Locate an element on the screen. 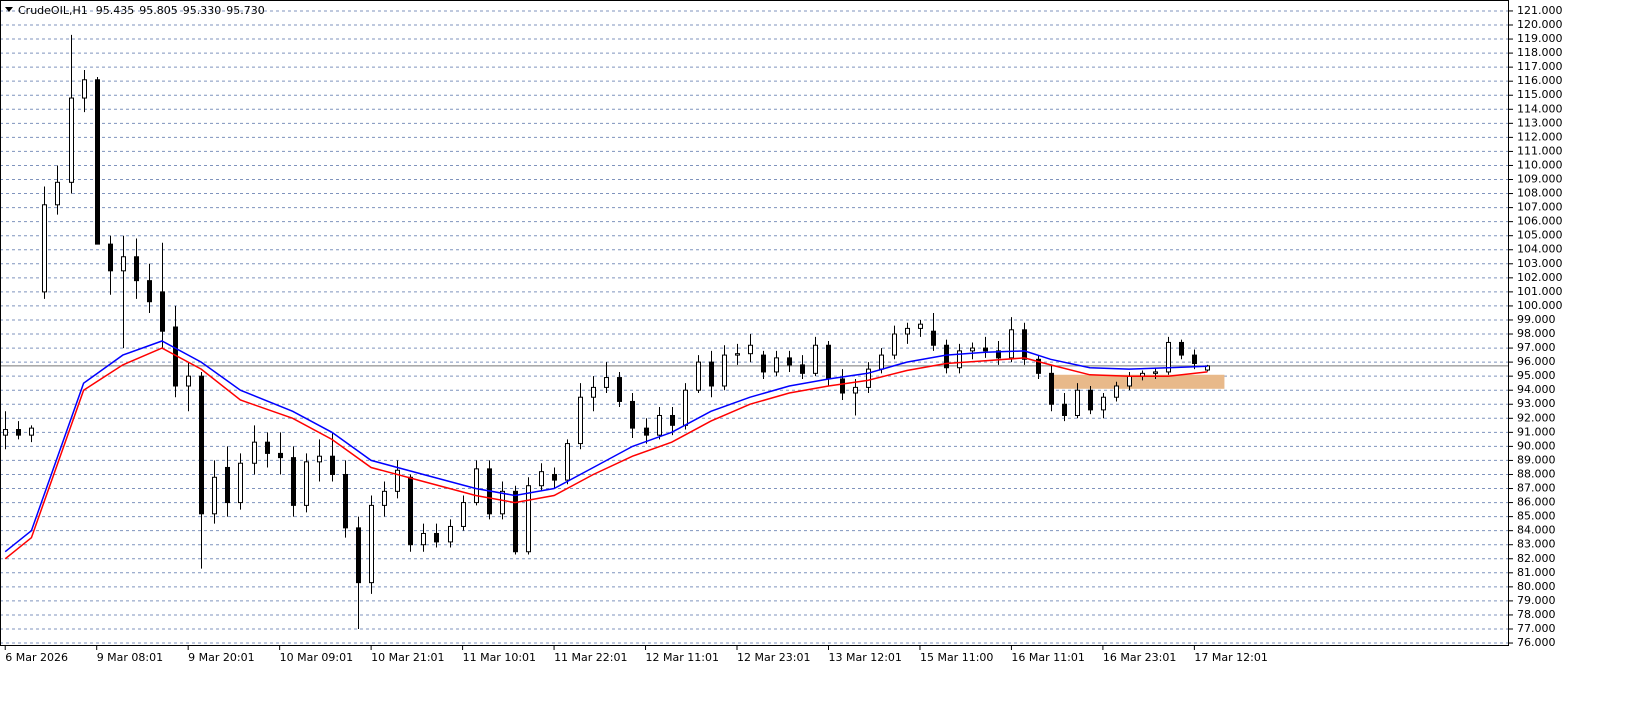 Image resolution: width=1641 pixels, height=701 pixels. y-tick-label: 109.000 is located at coordinates (1540, 179).